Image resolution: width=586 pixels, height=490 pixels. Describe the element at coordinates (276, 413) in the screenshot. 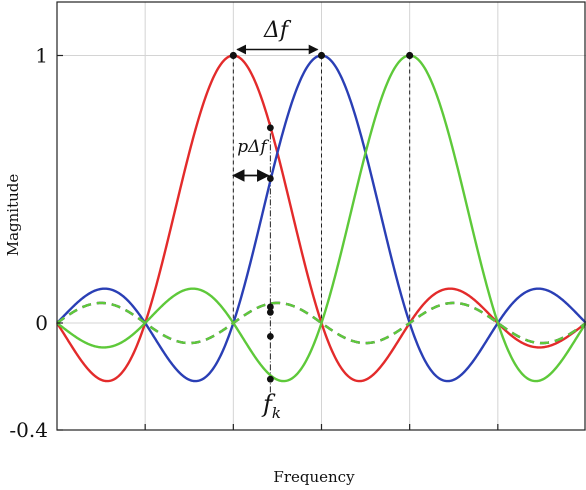

I see `f-k-subscript: k` at that location.